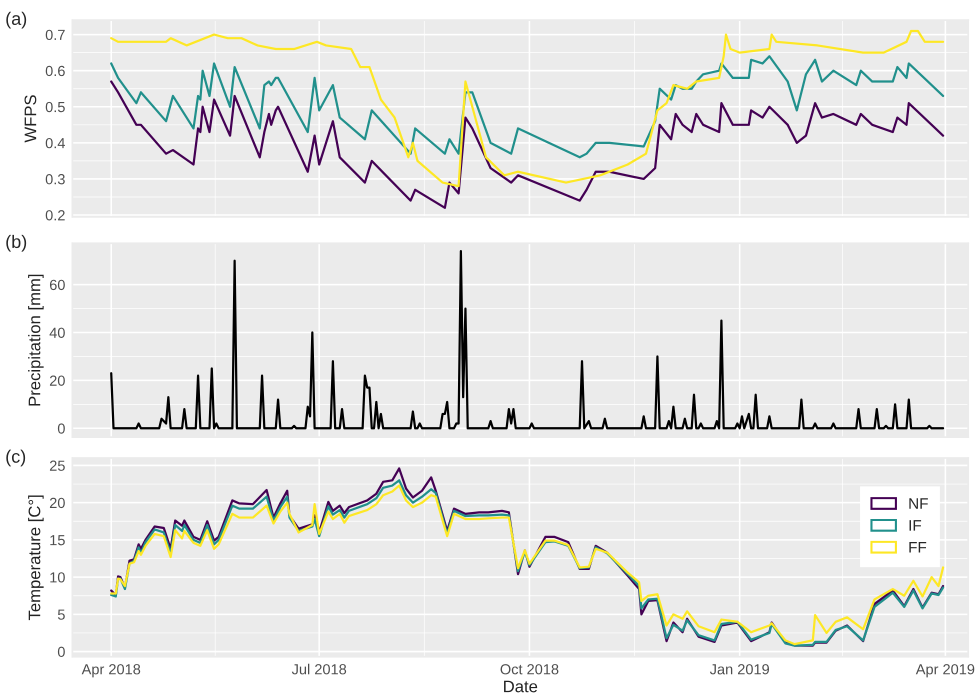  What do you see at coordinates (57, 285) in the screenshot?
I see `y-tick-label: 60` at bounding box center [57, 285].